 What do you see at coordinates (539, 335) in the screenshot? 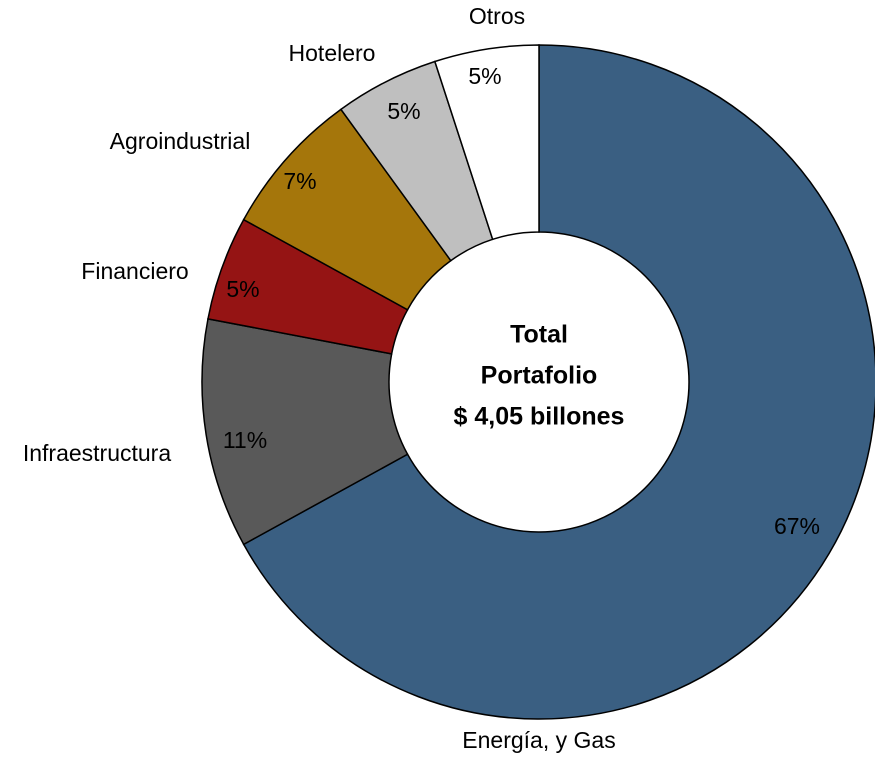
I see `center-text: Total` at bounding box center [539, 335].